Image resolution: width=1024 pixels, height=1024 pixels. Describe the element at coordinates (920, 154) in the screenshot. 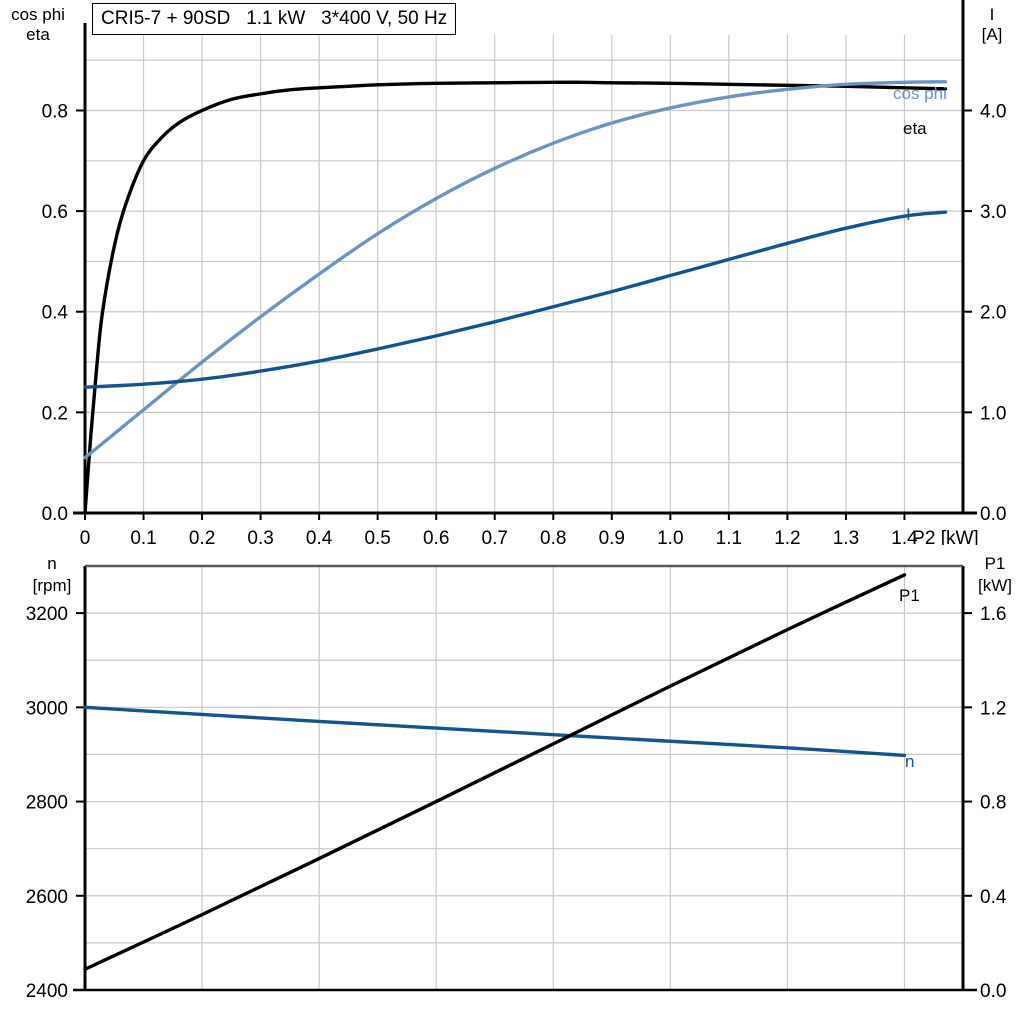

I see `top-curve-labels: cos phi eta I` at that location.